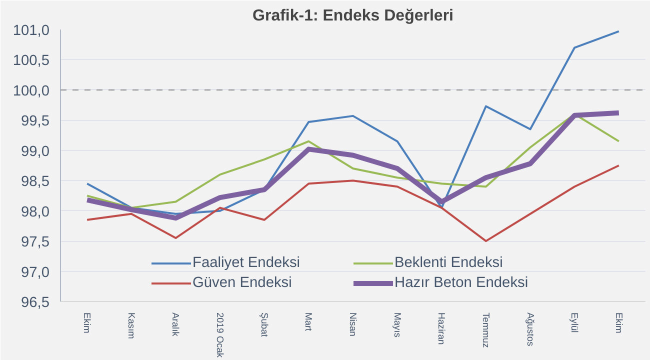 This screenshot has height=360, width=650. I want to click on y-tick-label: 98,0, so click(35, 212).